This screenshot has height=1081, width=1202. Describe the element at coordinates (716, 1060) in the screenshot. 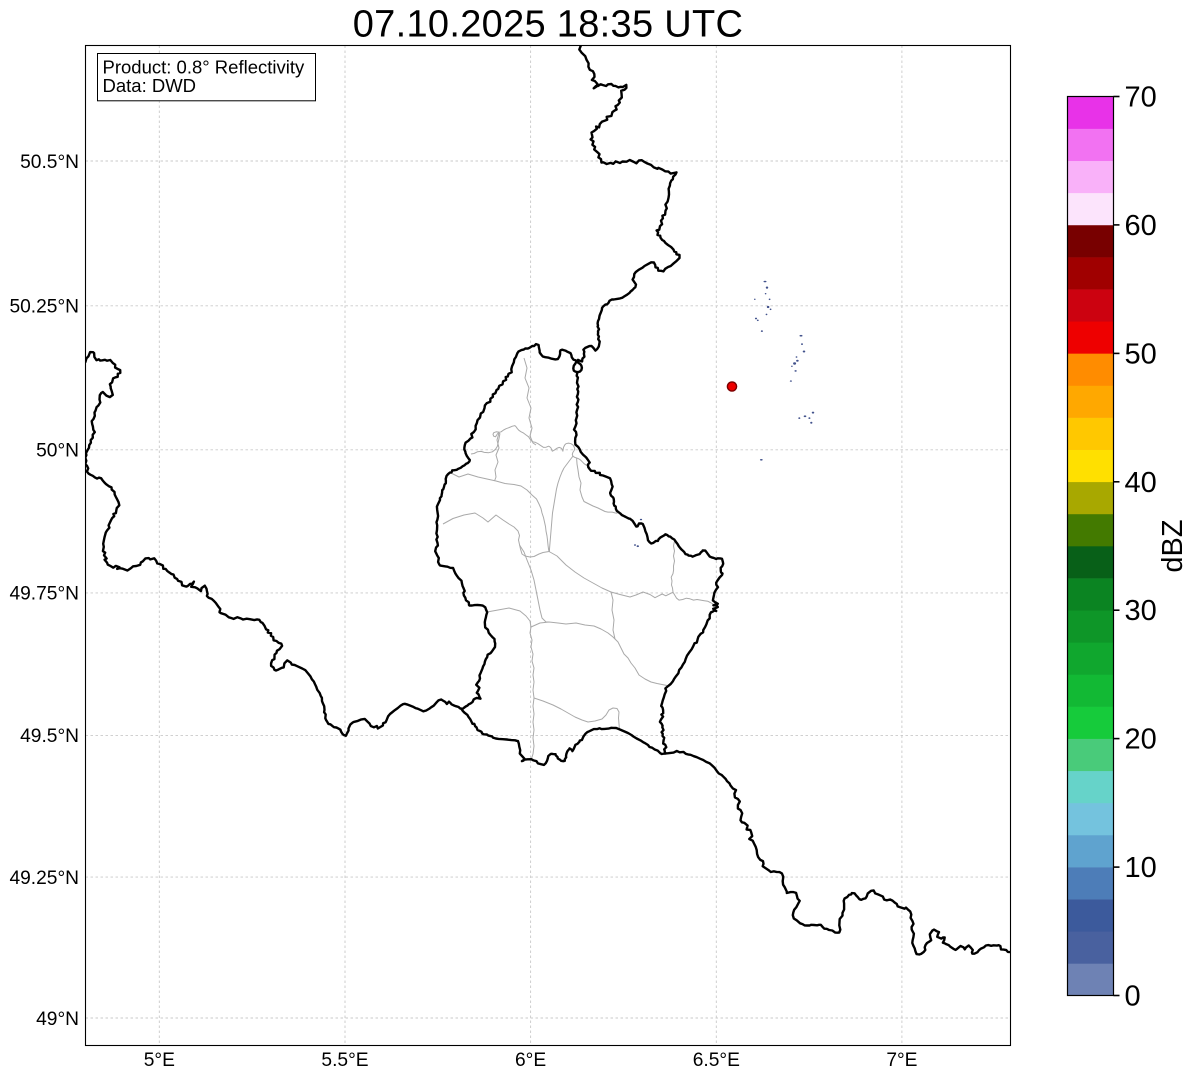

I see `svg-text: 6.5°E` at that location.